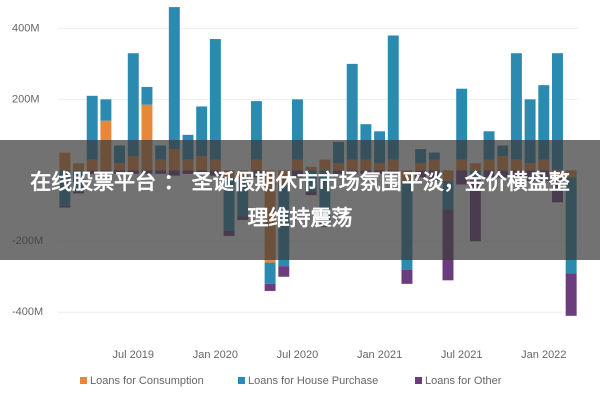  Describe the element at coordinates (133, 355) in the screenshot. I see `x-tick-label: Jul 2019` at that location.